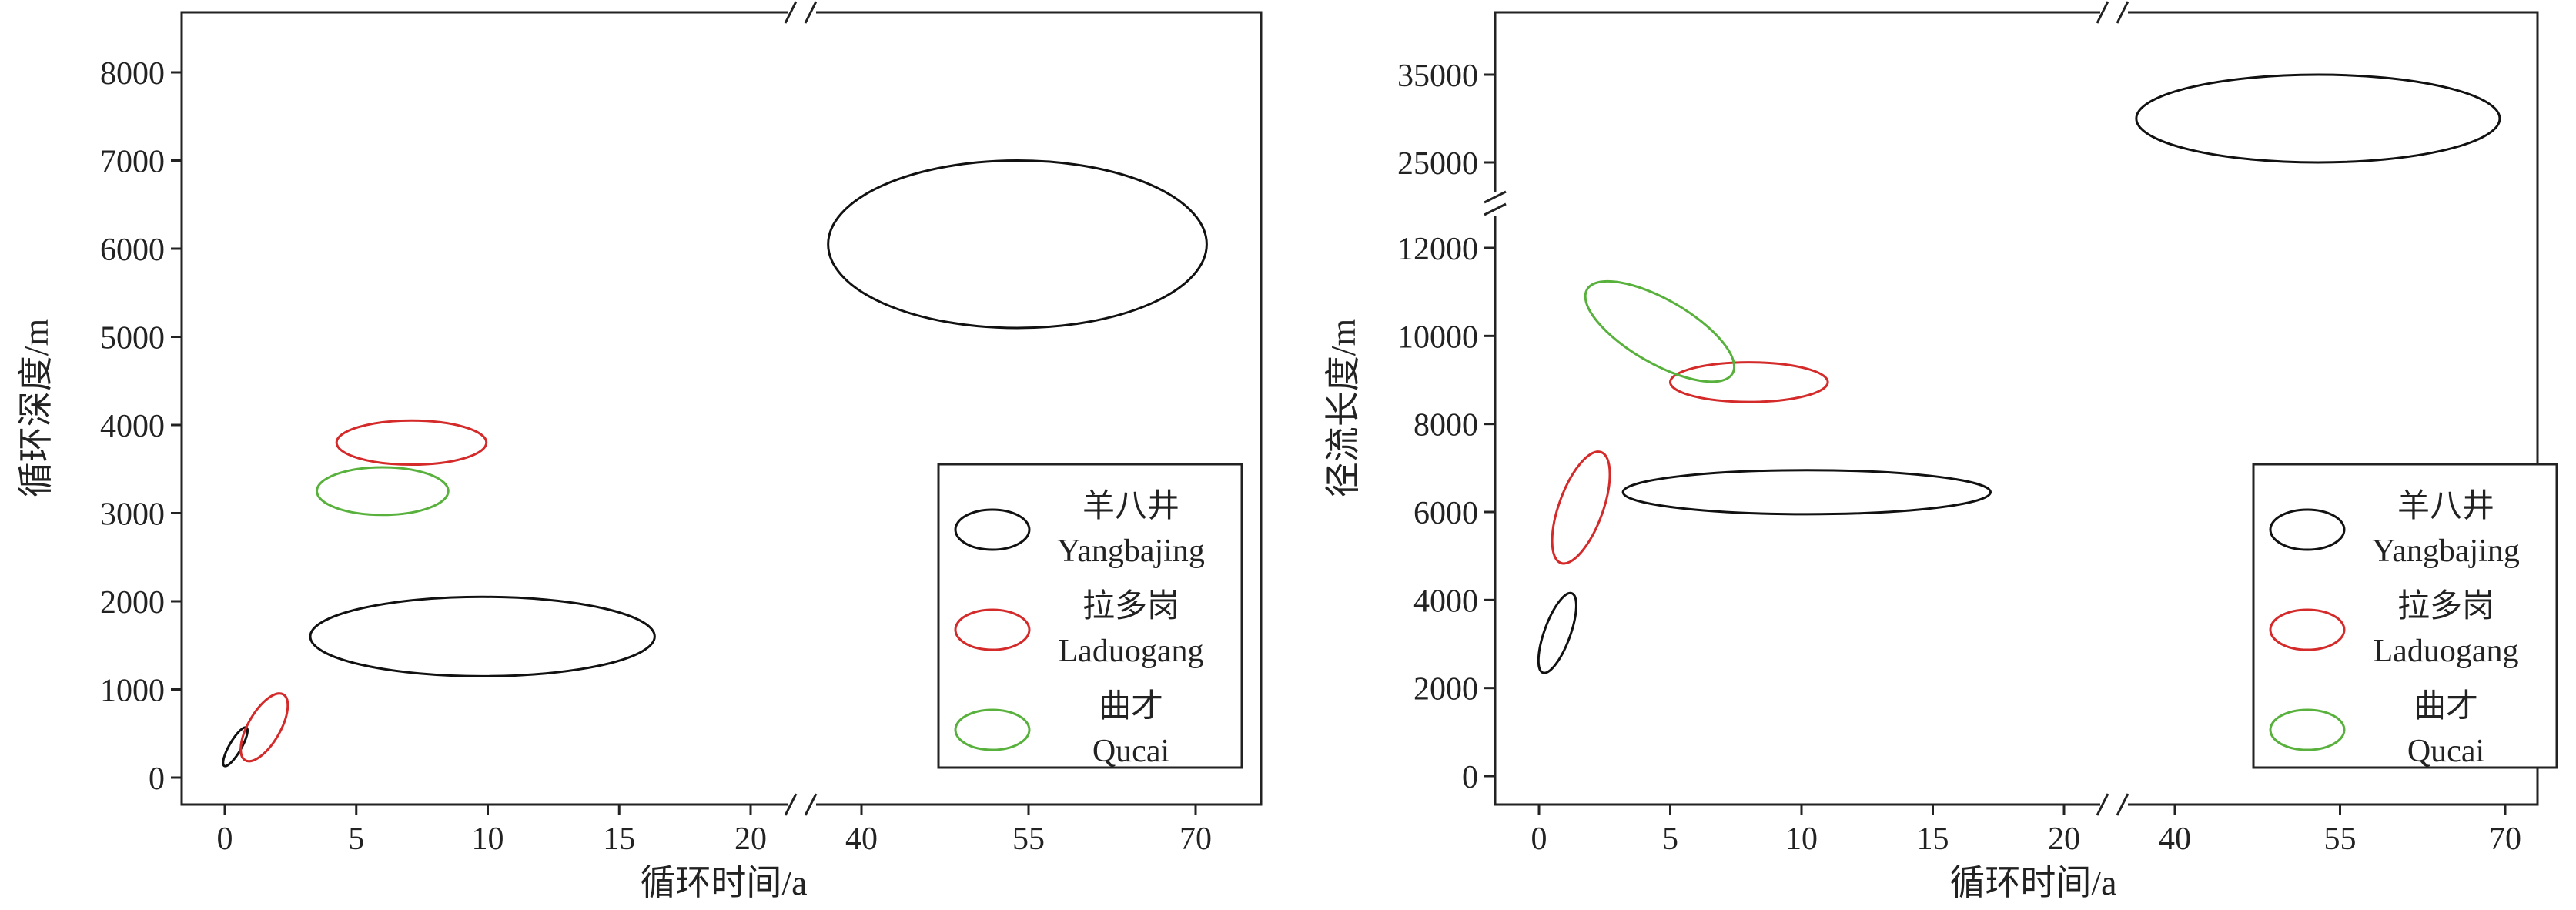  Describe the element at coordinates (36, 408) in the screenshot. I see `y-axis-title: 循环深度/m` at that location.